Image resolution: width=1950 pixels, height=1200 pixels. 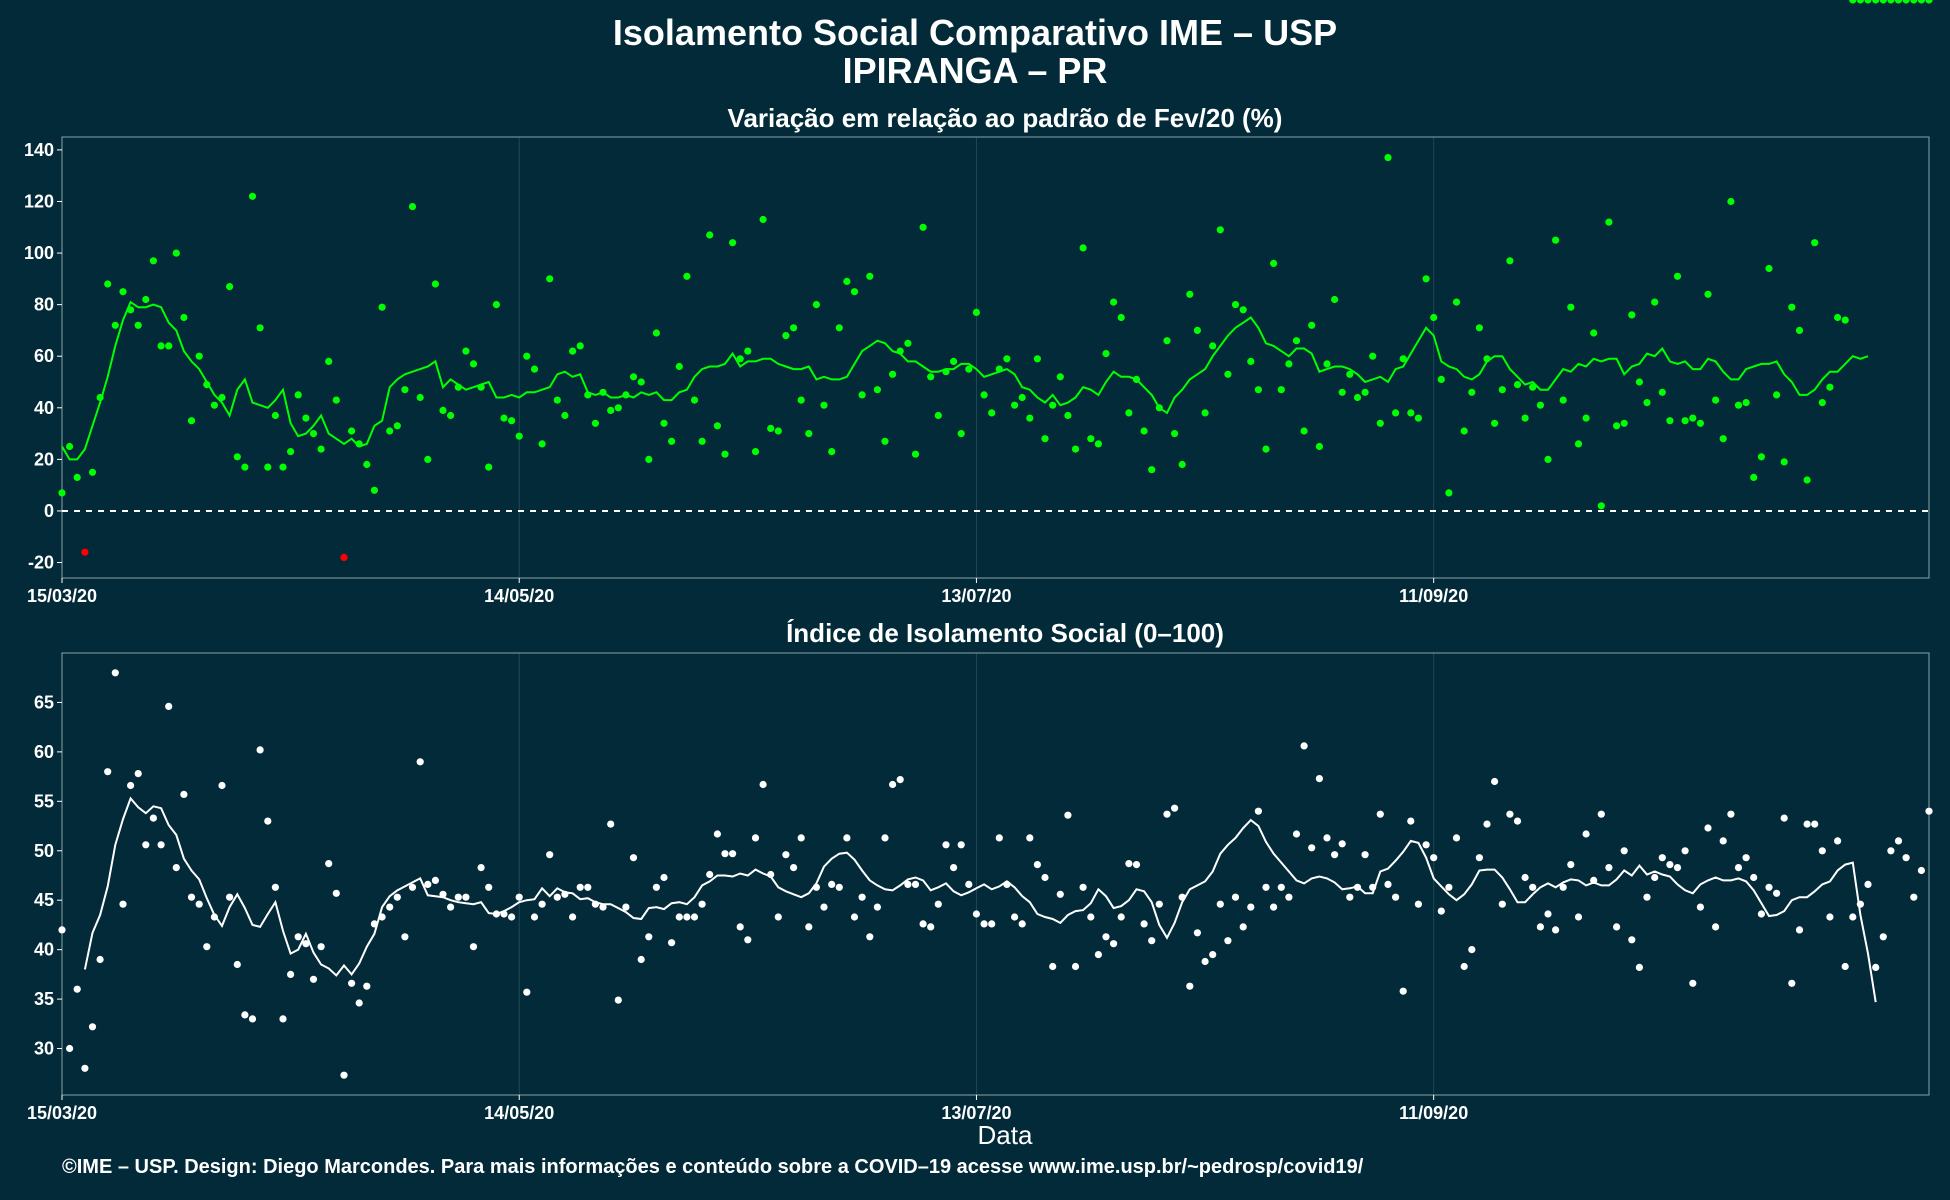 What do you see at coordinates (1005, 633) in the screenshot?
I see `panel-2-title: Índice de Isolamento Social (0–100)` at bounding box center [1005, 633].